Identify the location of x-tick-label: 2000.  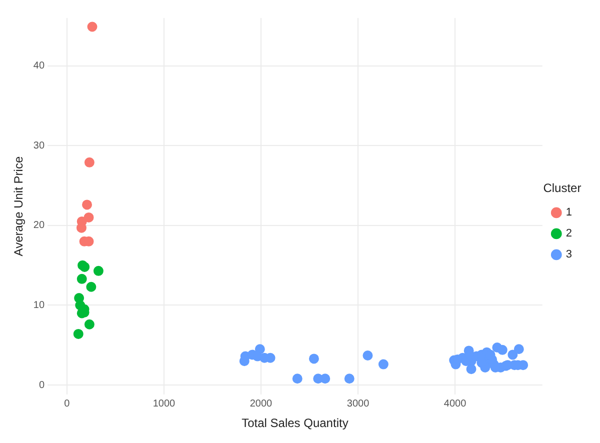
(261, 404).